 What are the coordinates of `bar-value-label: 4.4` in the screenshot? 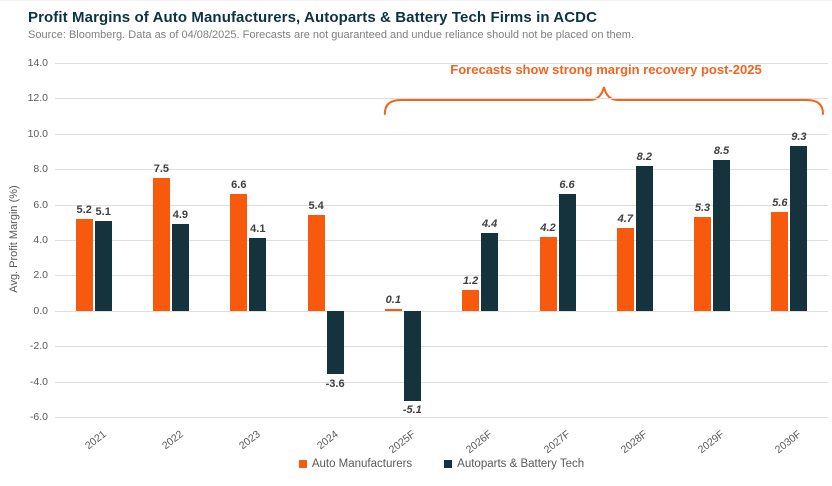 It's located at (489, 223).